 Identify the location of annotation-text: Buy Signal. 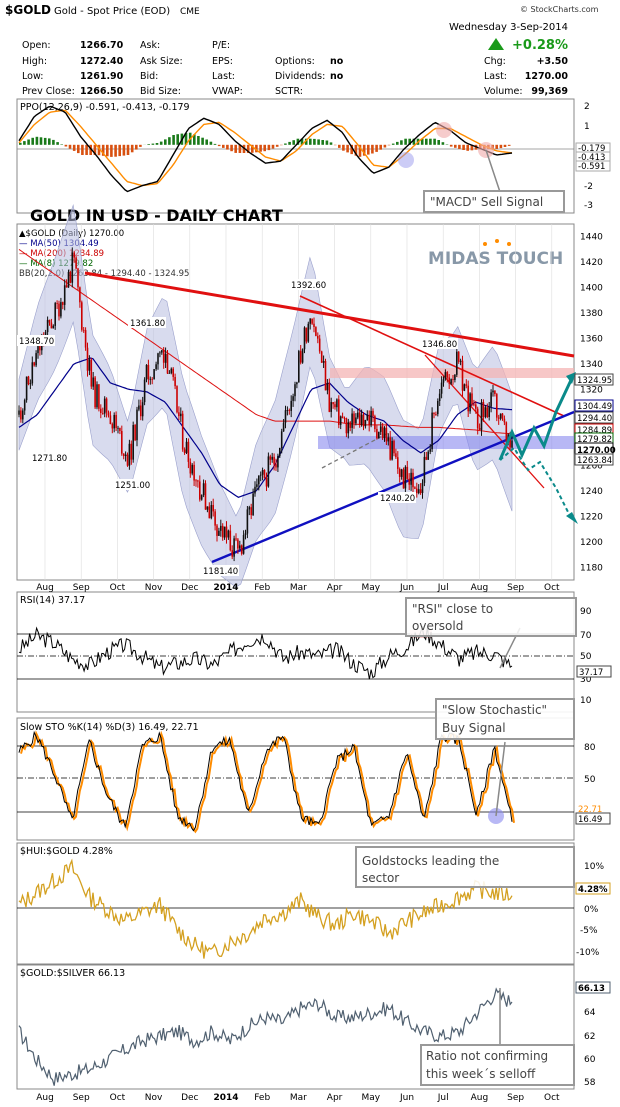
(474, 728).